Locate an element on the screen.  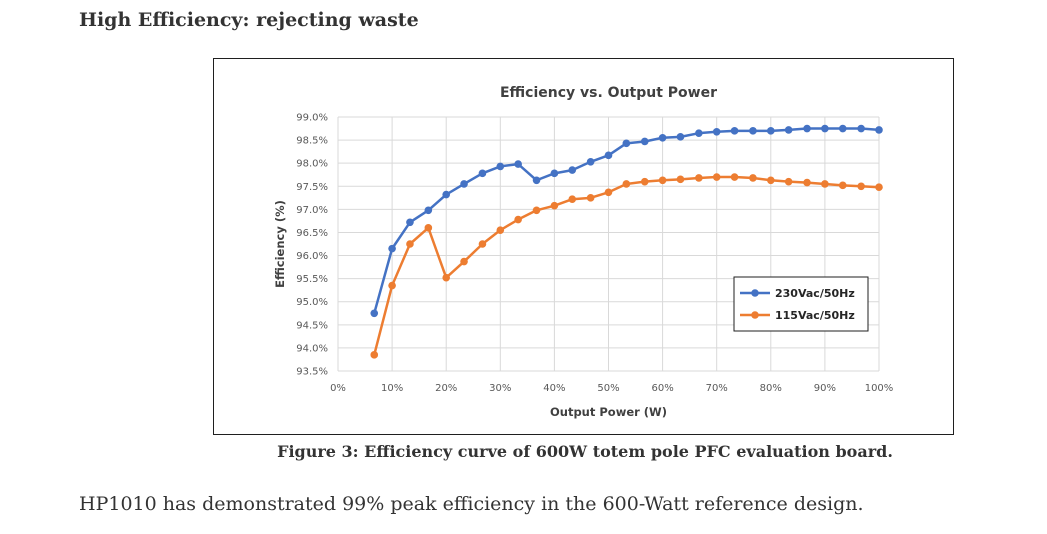
x-tick-label: 90% is located at coordinates (825, 388).